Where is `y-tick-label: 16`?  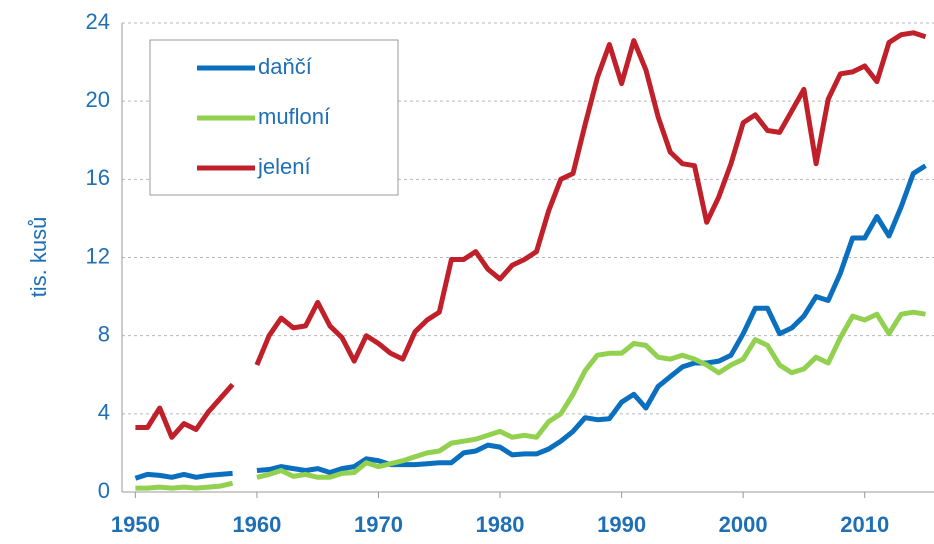 y-tick-label: 16 is located at coordinates (98, 177).